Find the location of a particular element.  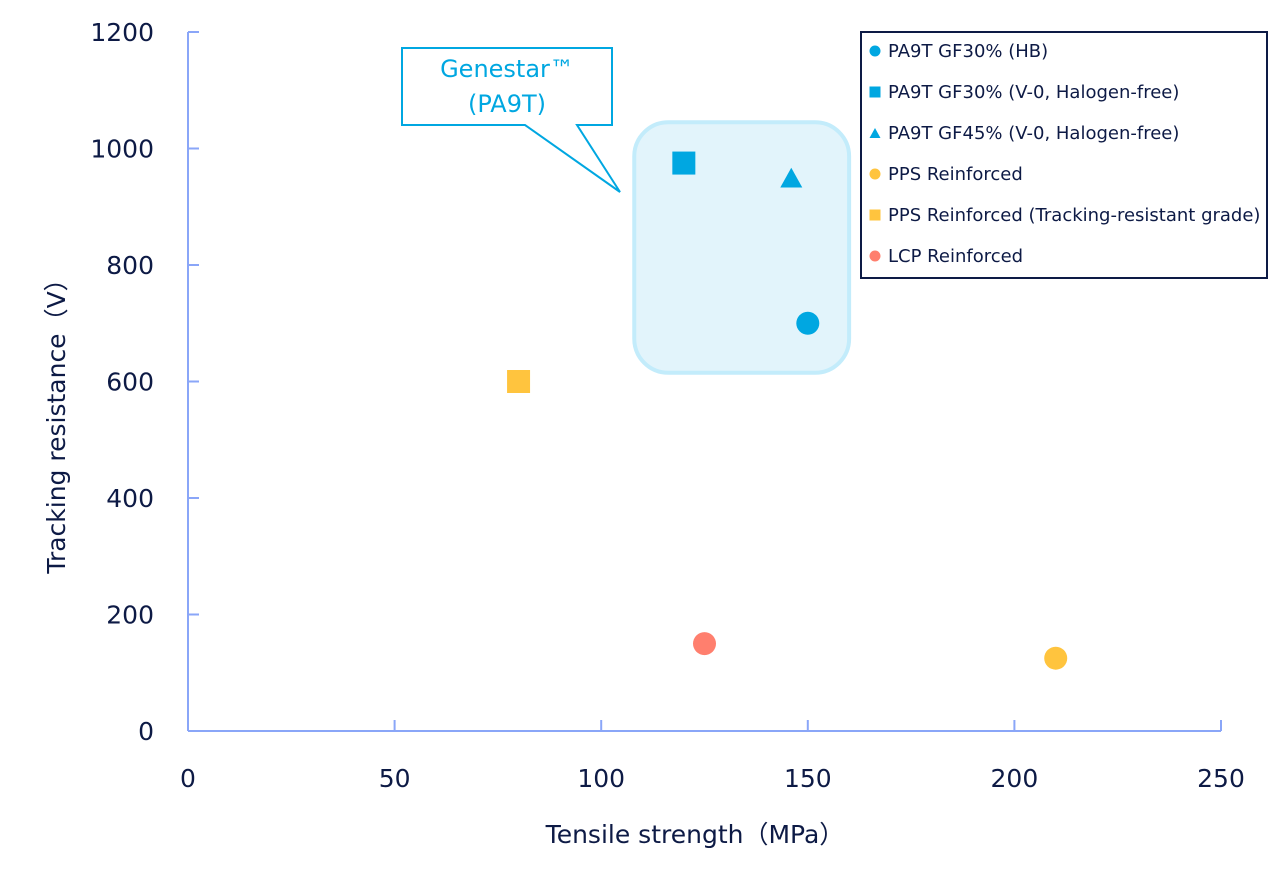

highlight-region is located at coordinates (742, 247).